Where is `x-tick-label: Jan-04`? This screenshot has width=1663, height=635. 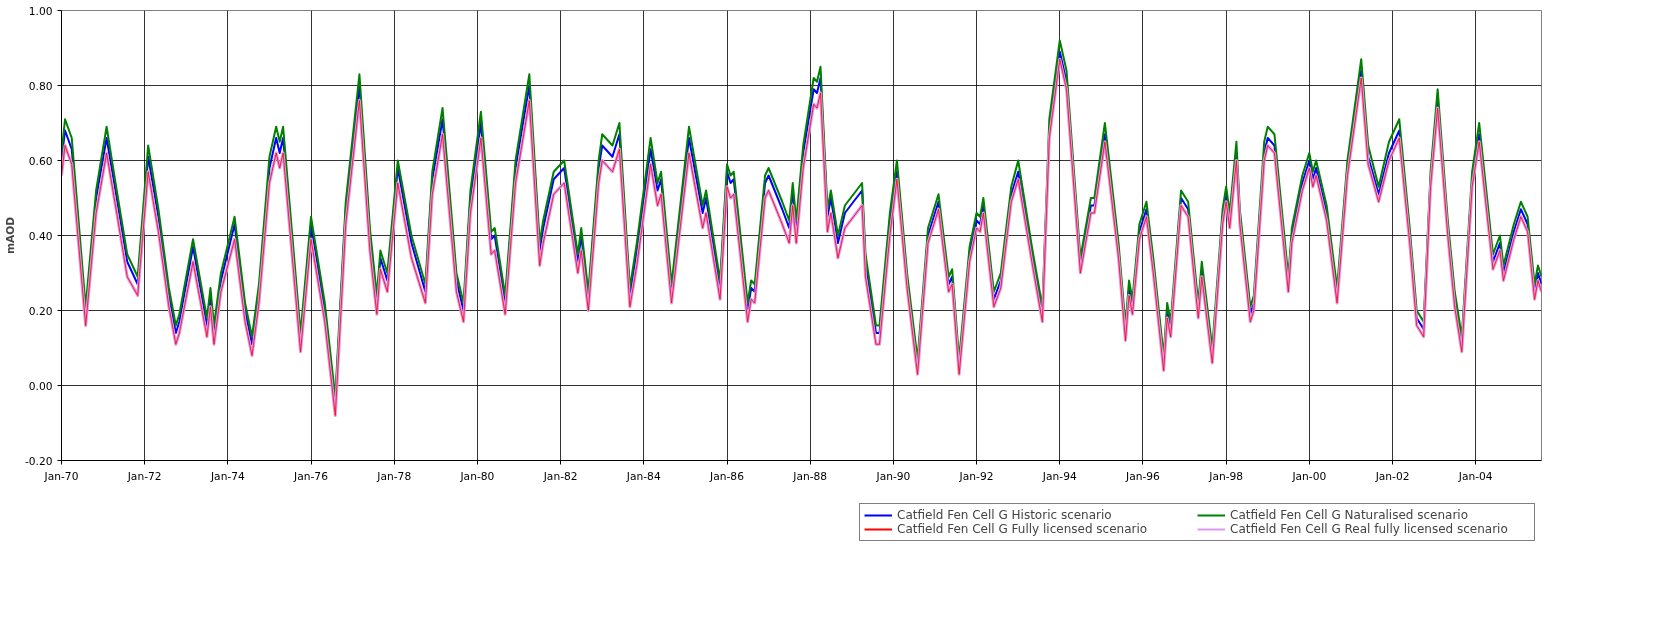 x-tick-label: Jan-04 is located at coordinates (1475, 476).